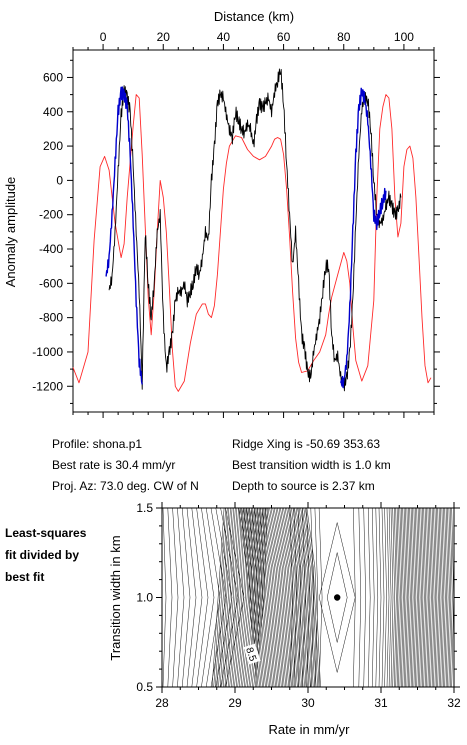  I want to click on contour-y-tick-label: 0.5, so click(144, 687).